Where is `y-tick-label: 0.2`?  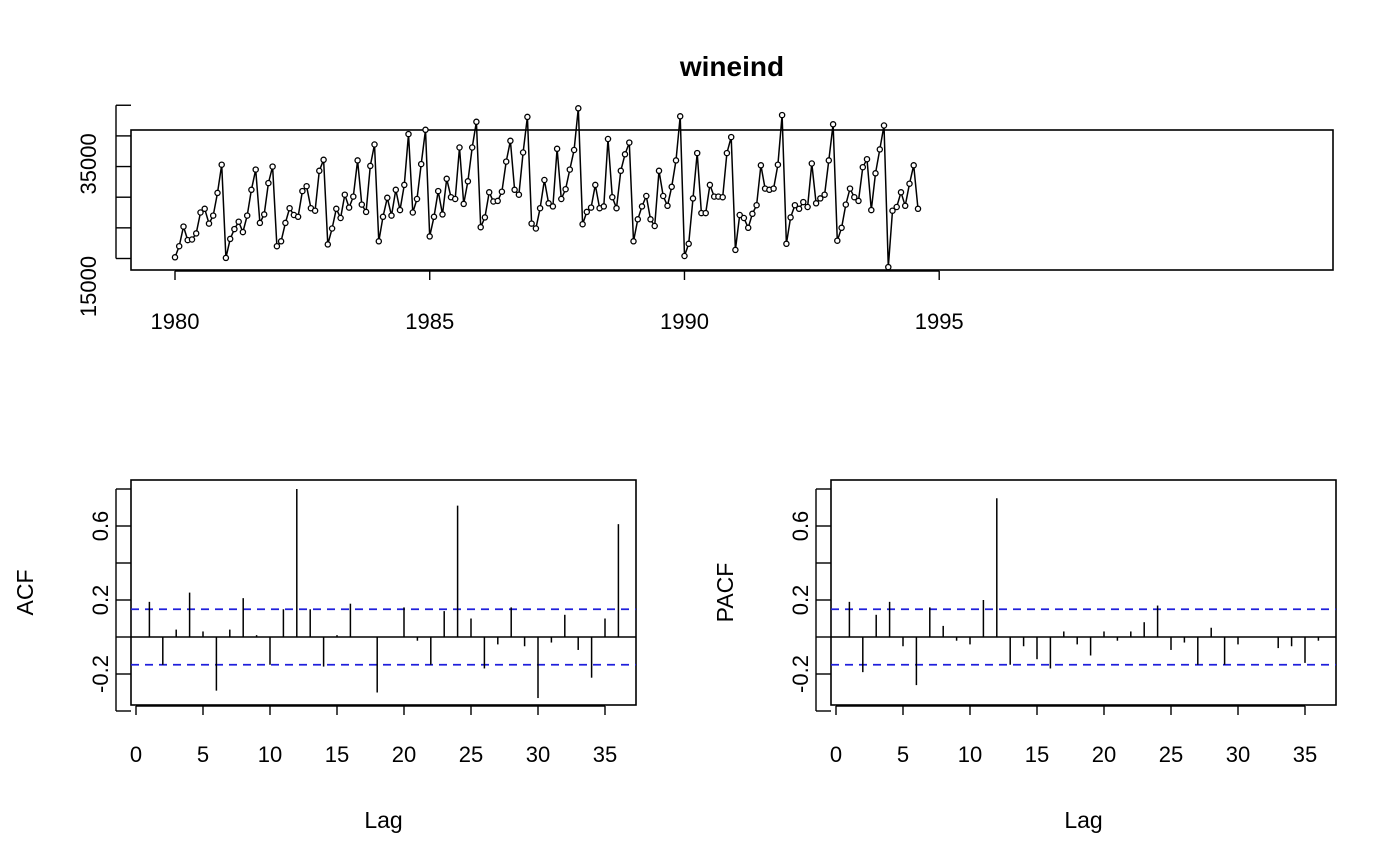 y-tick-label: 0.2 is located at coordinates (800, 600).